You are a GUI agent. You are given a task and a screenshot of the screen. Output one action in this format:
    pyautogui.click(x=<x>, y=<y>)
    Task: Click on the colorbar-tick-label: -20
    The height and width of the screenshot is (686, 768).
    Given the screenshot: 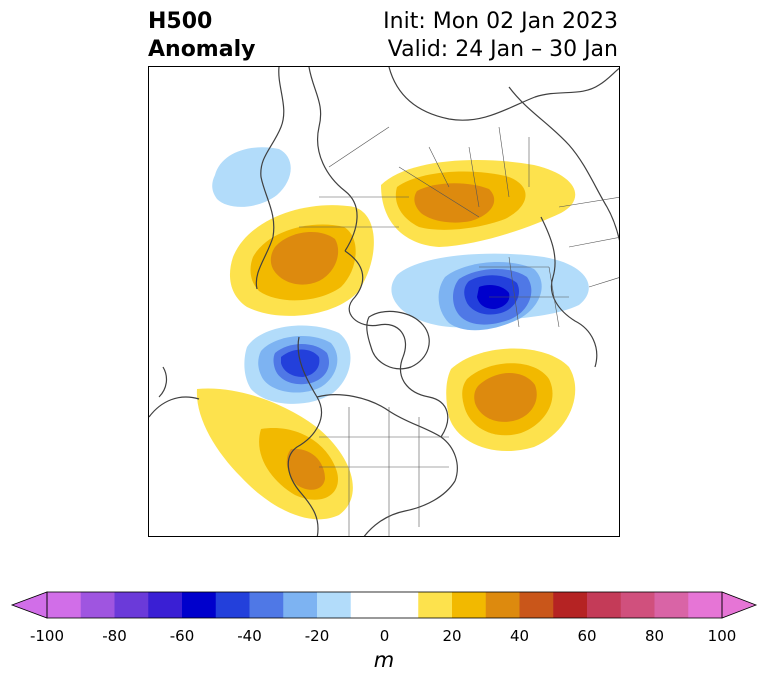 What is the action you would take?
    pyautogui.click(x=317, y=636)
    